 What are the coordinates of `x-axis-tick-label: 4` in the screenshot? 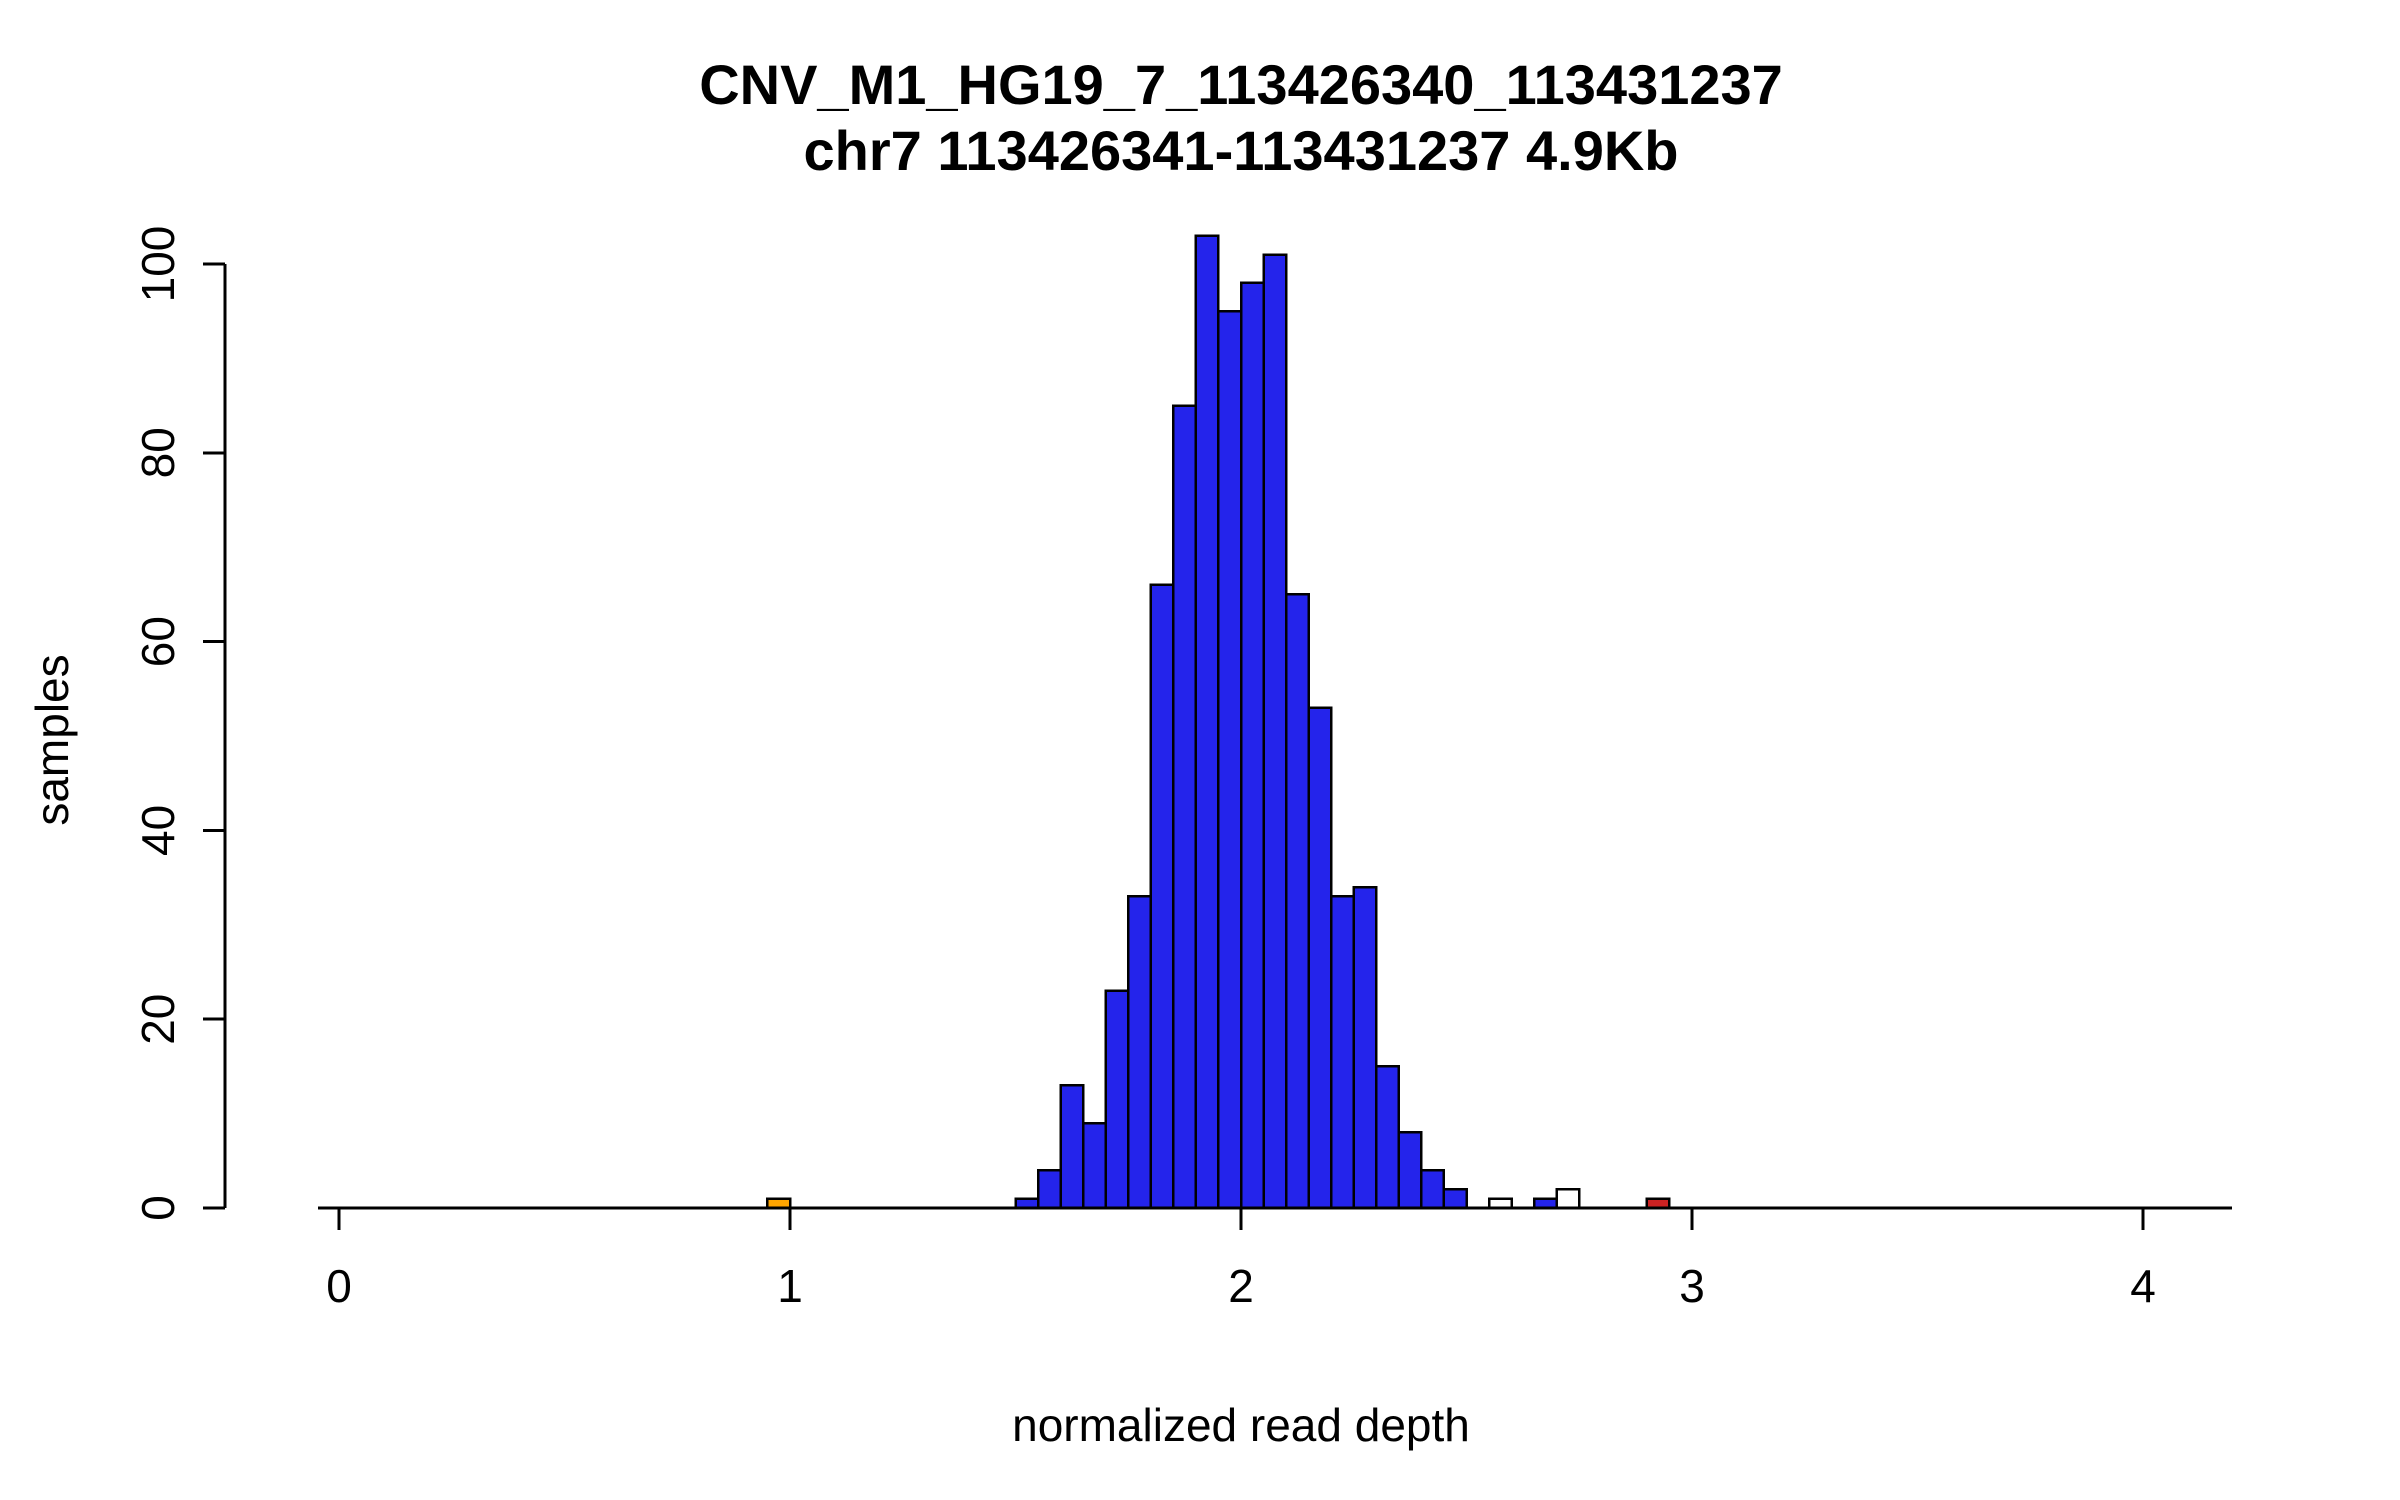 It's located at (2143, 1286).